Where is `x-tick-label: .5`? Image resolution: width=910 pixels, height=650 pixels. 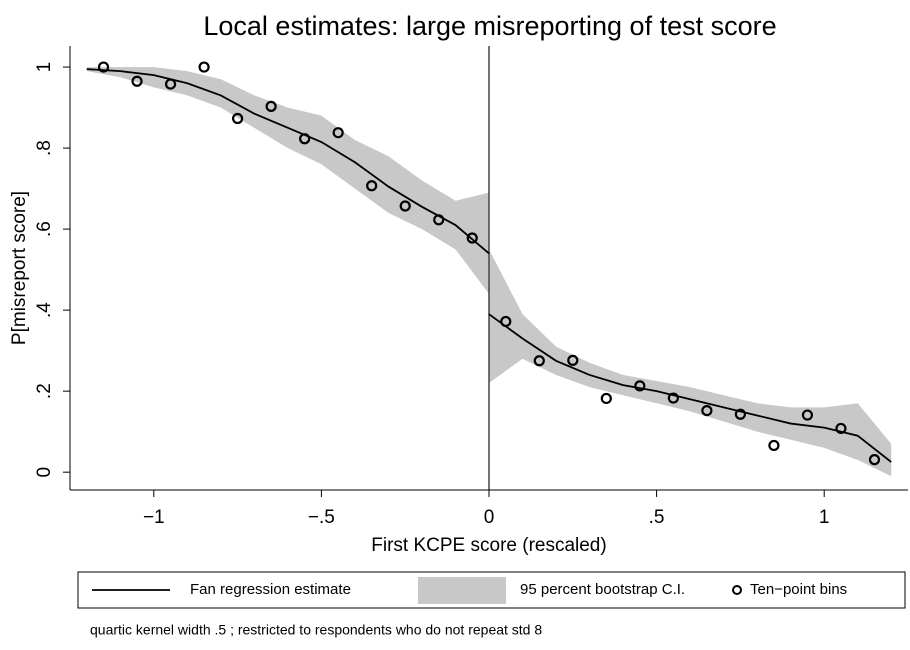
x-tick-label: .5 is located at coordinates (657, 517).